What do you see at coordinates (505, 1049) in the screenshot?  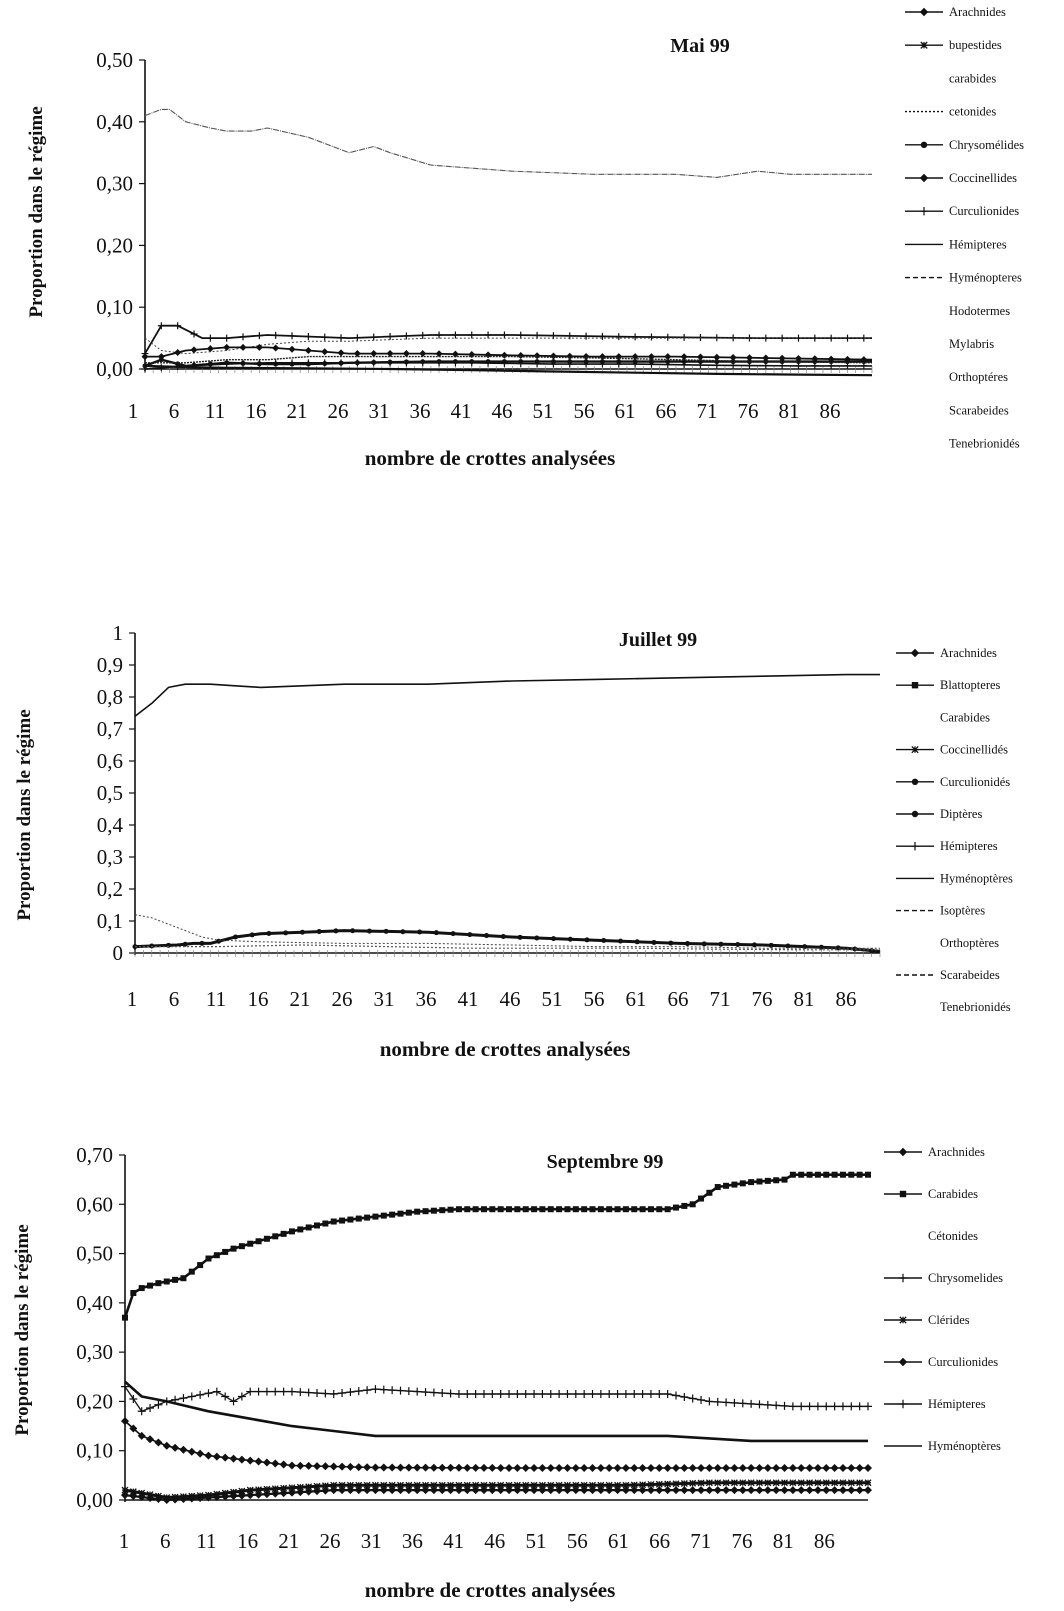 I see `x-axis-label: nombre de crottes analysées` at bounding box center [505, 1049].